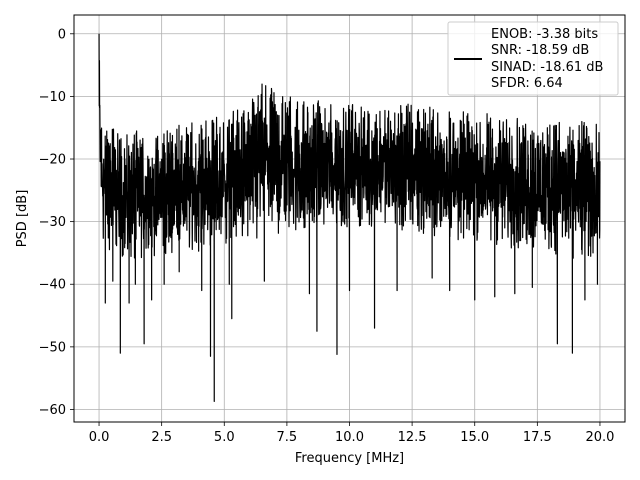  I want to click on x-tick-label: 20.0, so click(599, 437).